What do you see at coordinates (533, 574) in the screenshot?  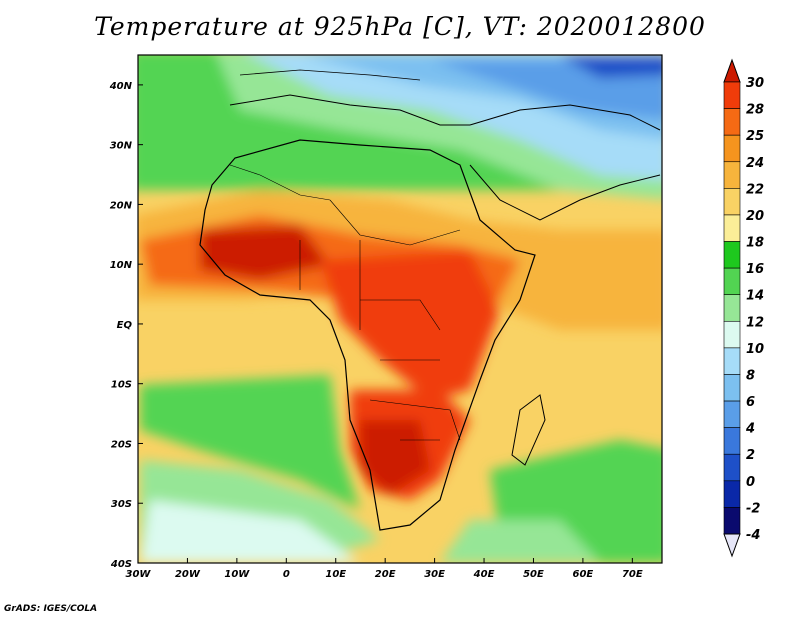 I see `lon-tick-label: 50E` at bounding box center [533, 574].